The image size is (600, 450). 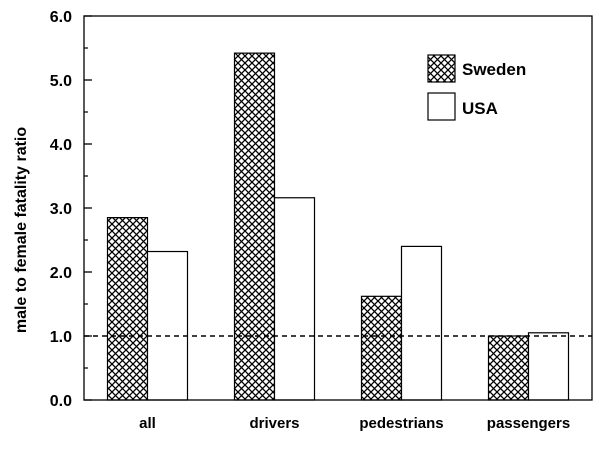 I want to click on y-tick-label: 0.0, so click(x=61, y=401).